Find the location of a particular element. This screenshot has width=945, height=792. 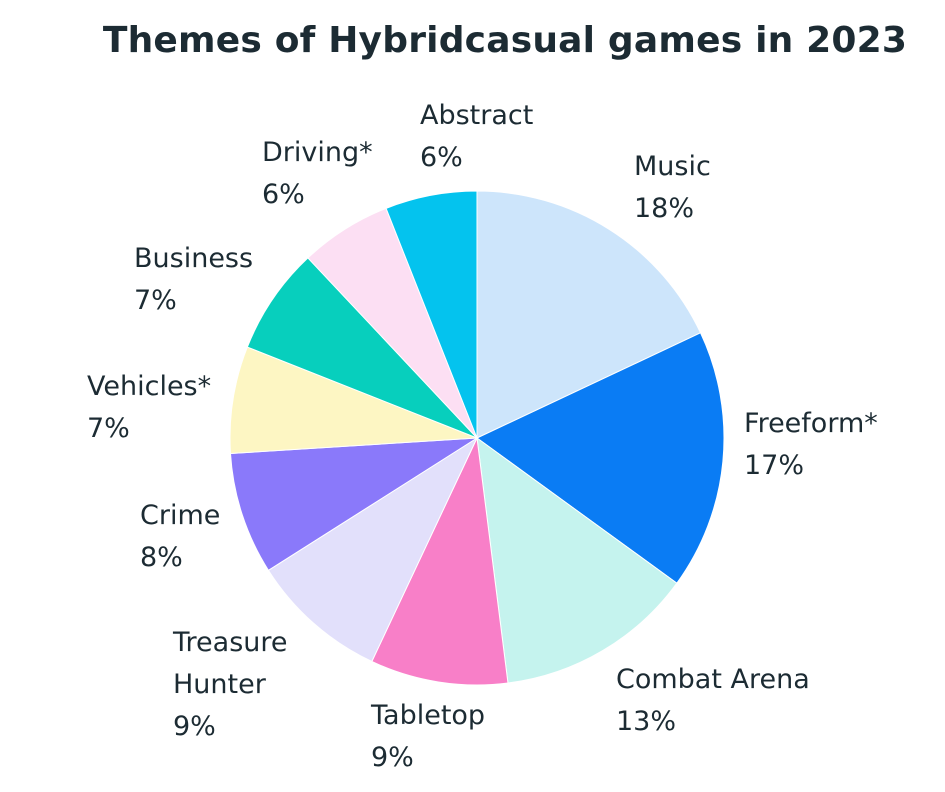

slice-label-treasure-hunter: Treasure Hunter 9% is located at coordinates (230, 684).